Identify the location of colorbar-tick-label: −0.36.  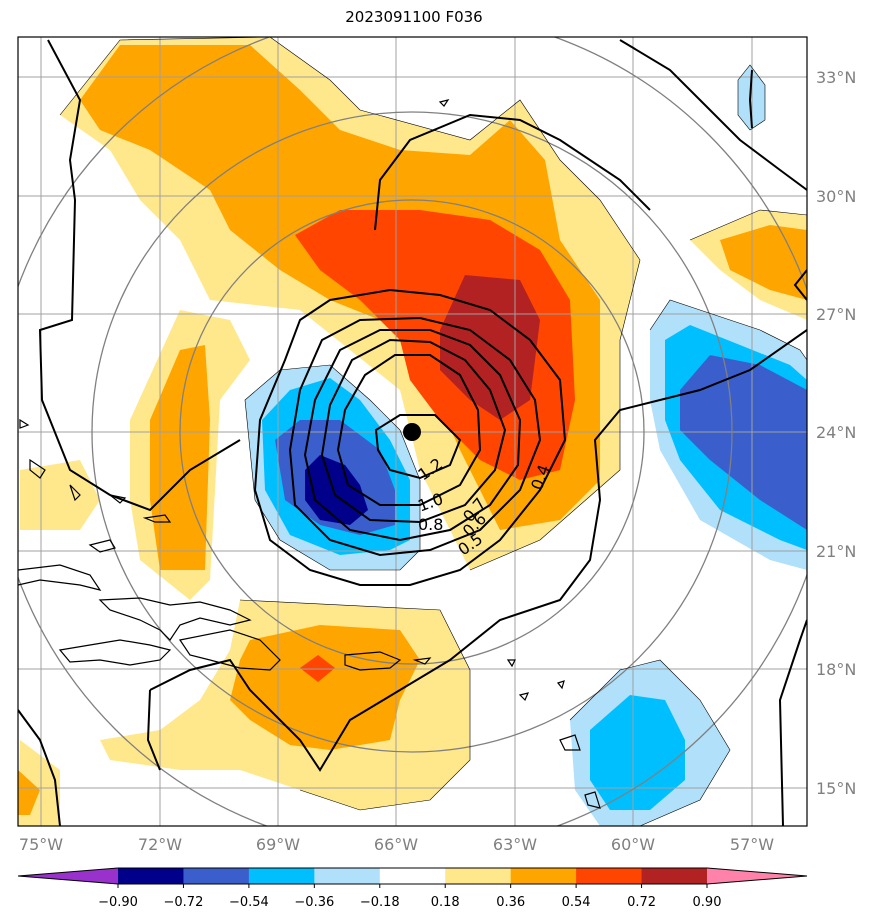
(314, 902).